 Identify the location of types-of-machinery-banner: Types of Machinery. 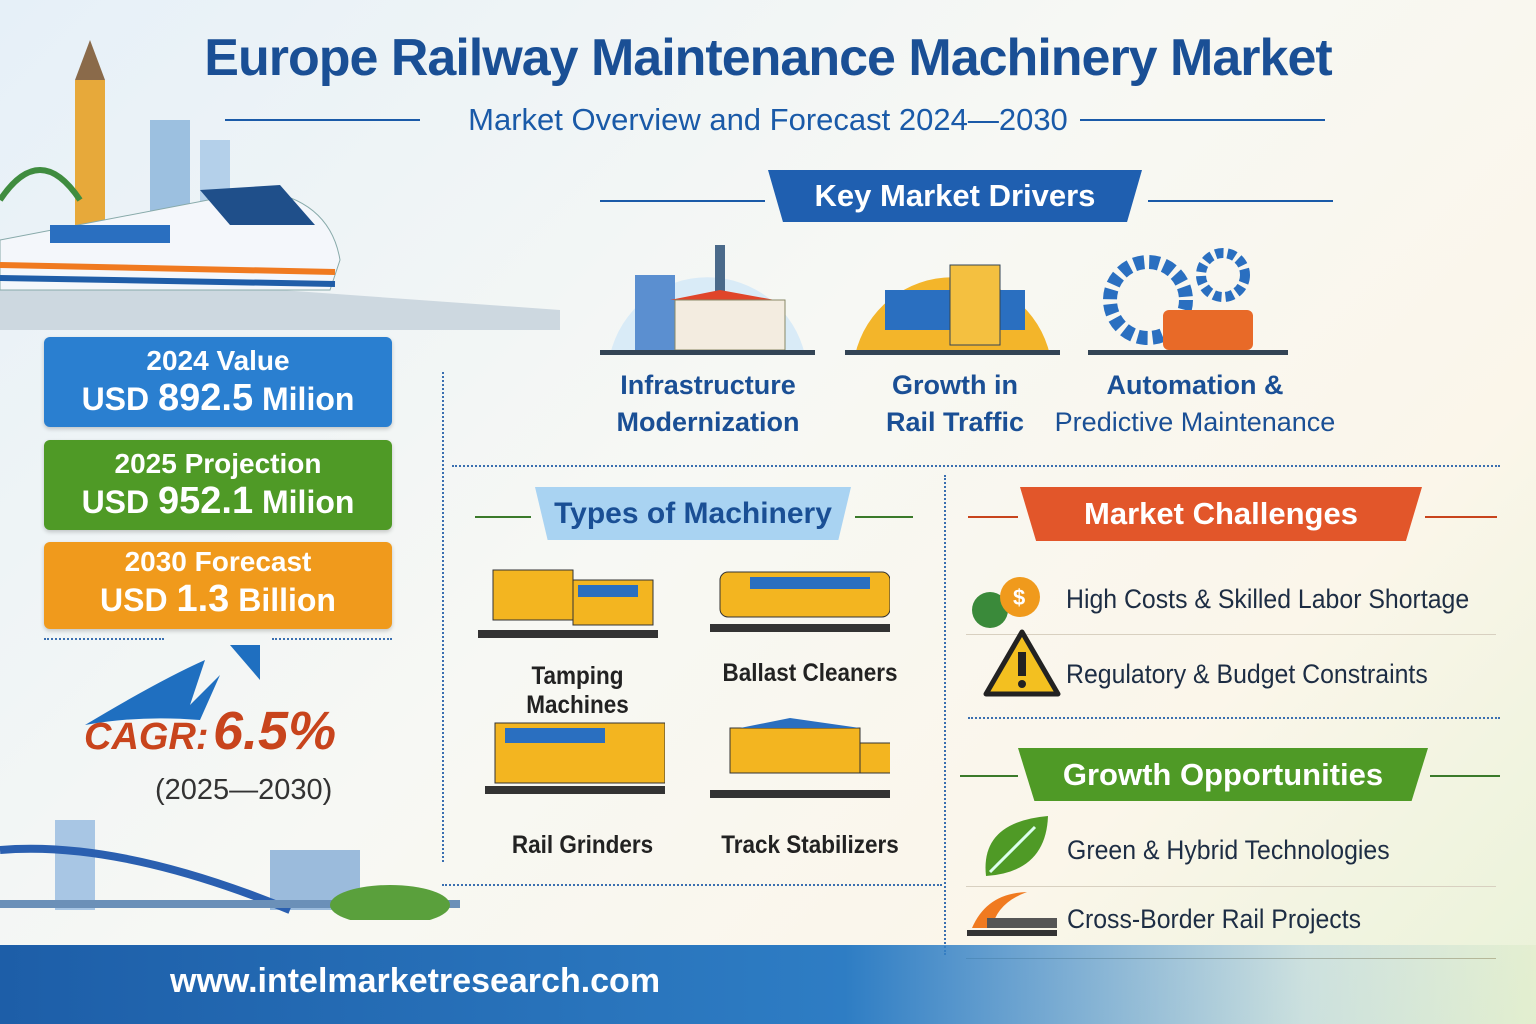
(693, 513).